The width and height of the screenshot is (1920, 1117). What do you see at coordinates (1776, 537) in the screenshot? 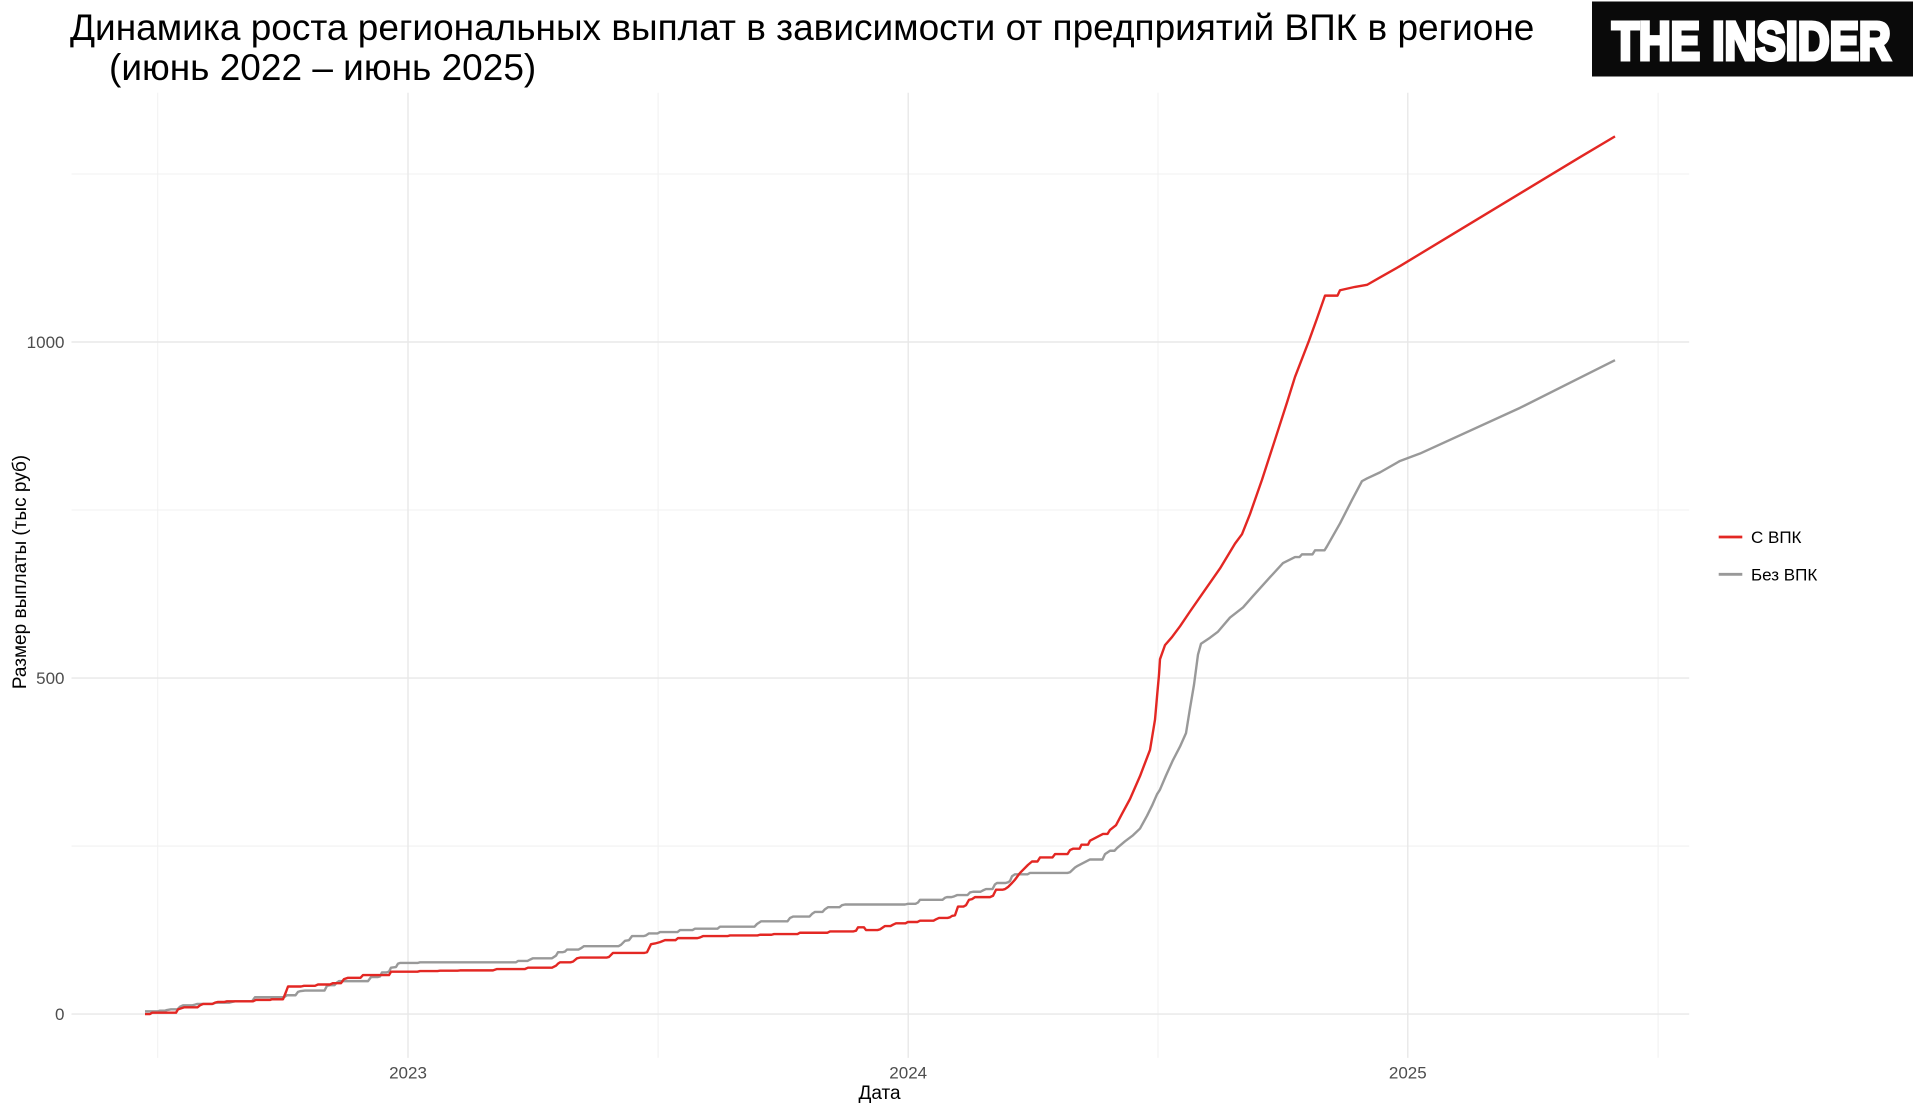
I see `svg-text: С ВПК` at bounding box center [1776, 537].